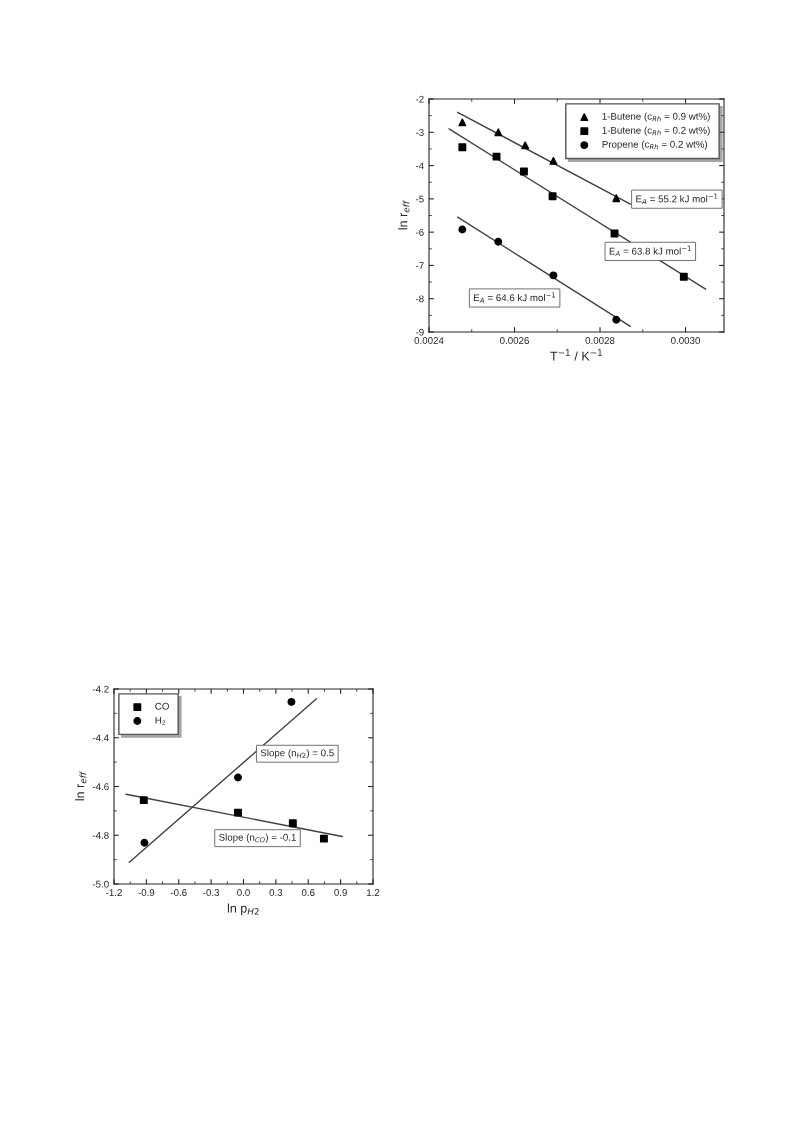  Describe the element at coordinates (656, 131) in the screenshot. I see `legend-label: 1-Butene (c$_{Rh}$ = 0.2 wt%)` at that location.